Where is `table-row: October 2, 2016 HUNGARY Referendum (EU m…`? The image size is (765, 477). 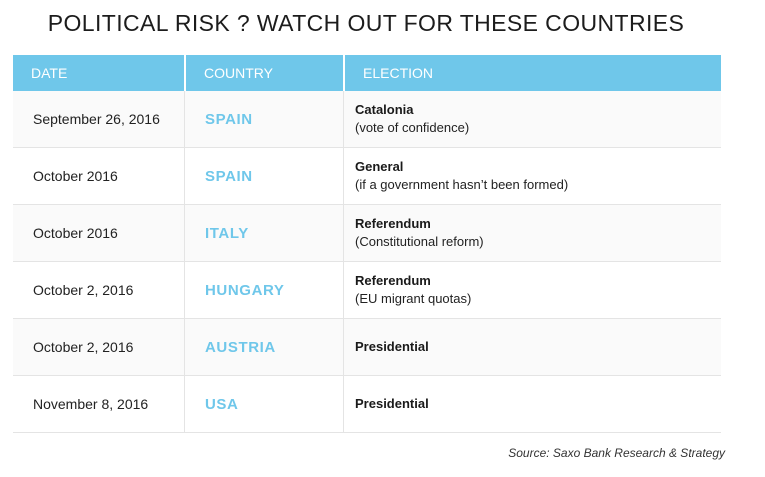 table-row: October 2, 2016 HUNGARY Referendum (EU m… is located at coordinates (367, 290).